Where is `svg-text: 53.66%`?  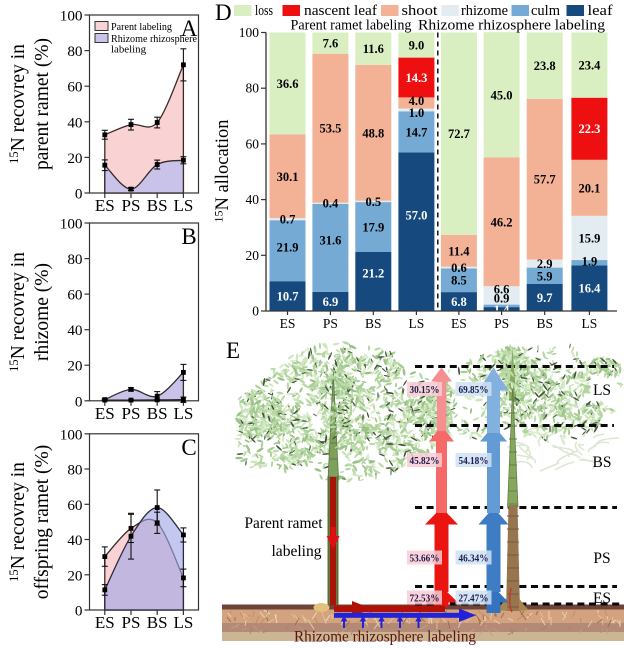 svg-text: 53.66% is located at coordinates (425, 559).